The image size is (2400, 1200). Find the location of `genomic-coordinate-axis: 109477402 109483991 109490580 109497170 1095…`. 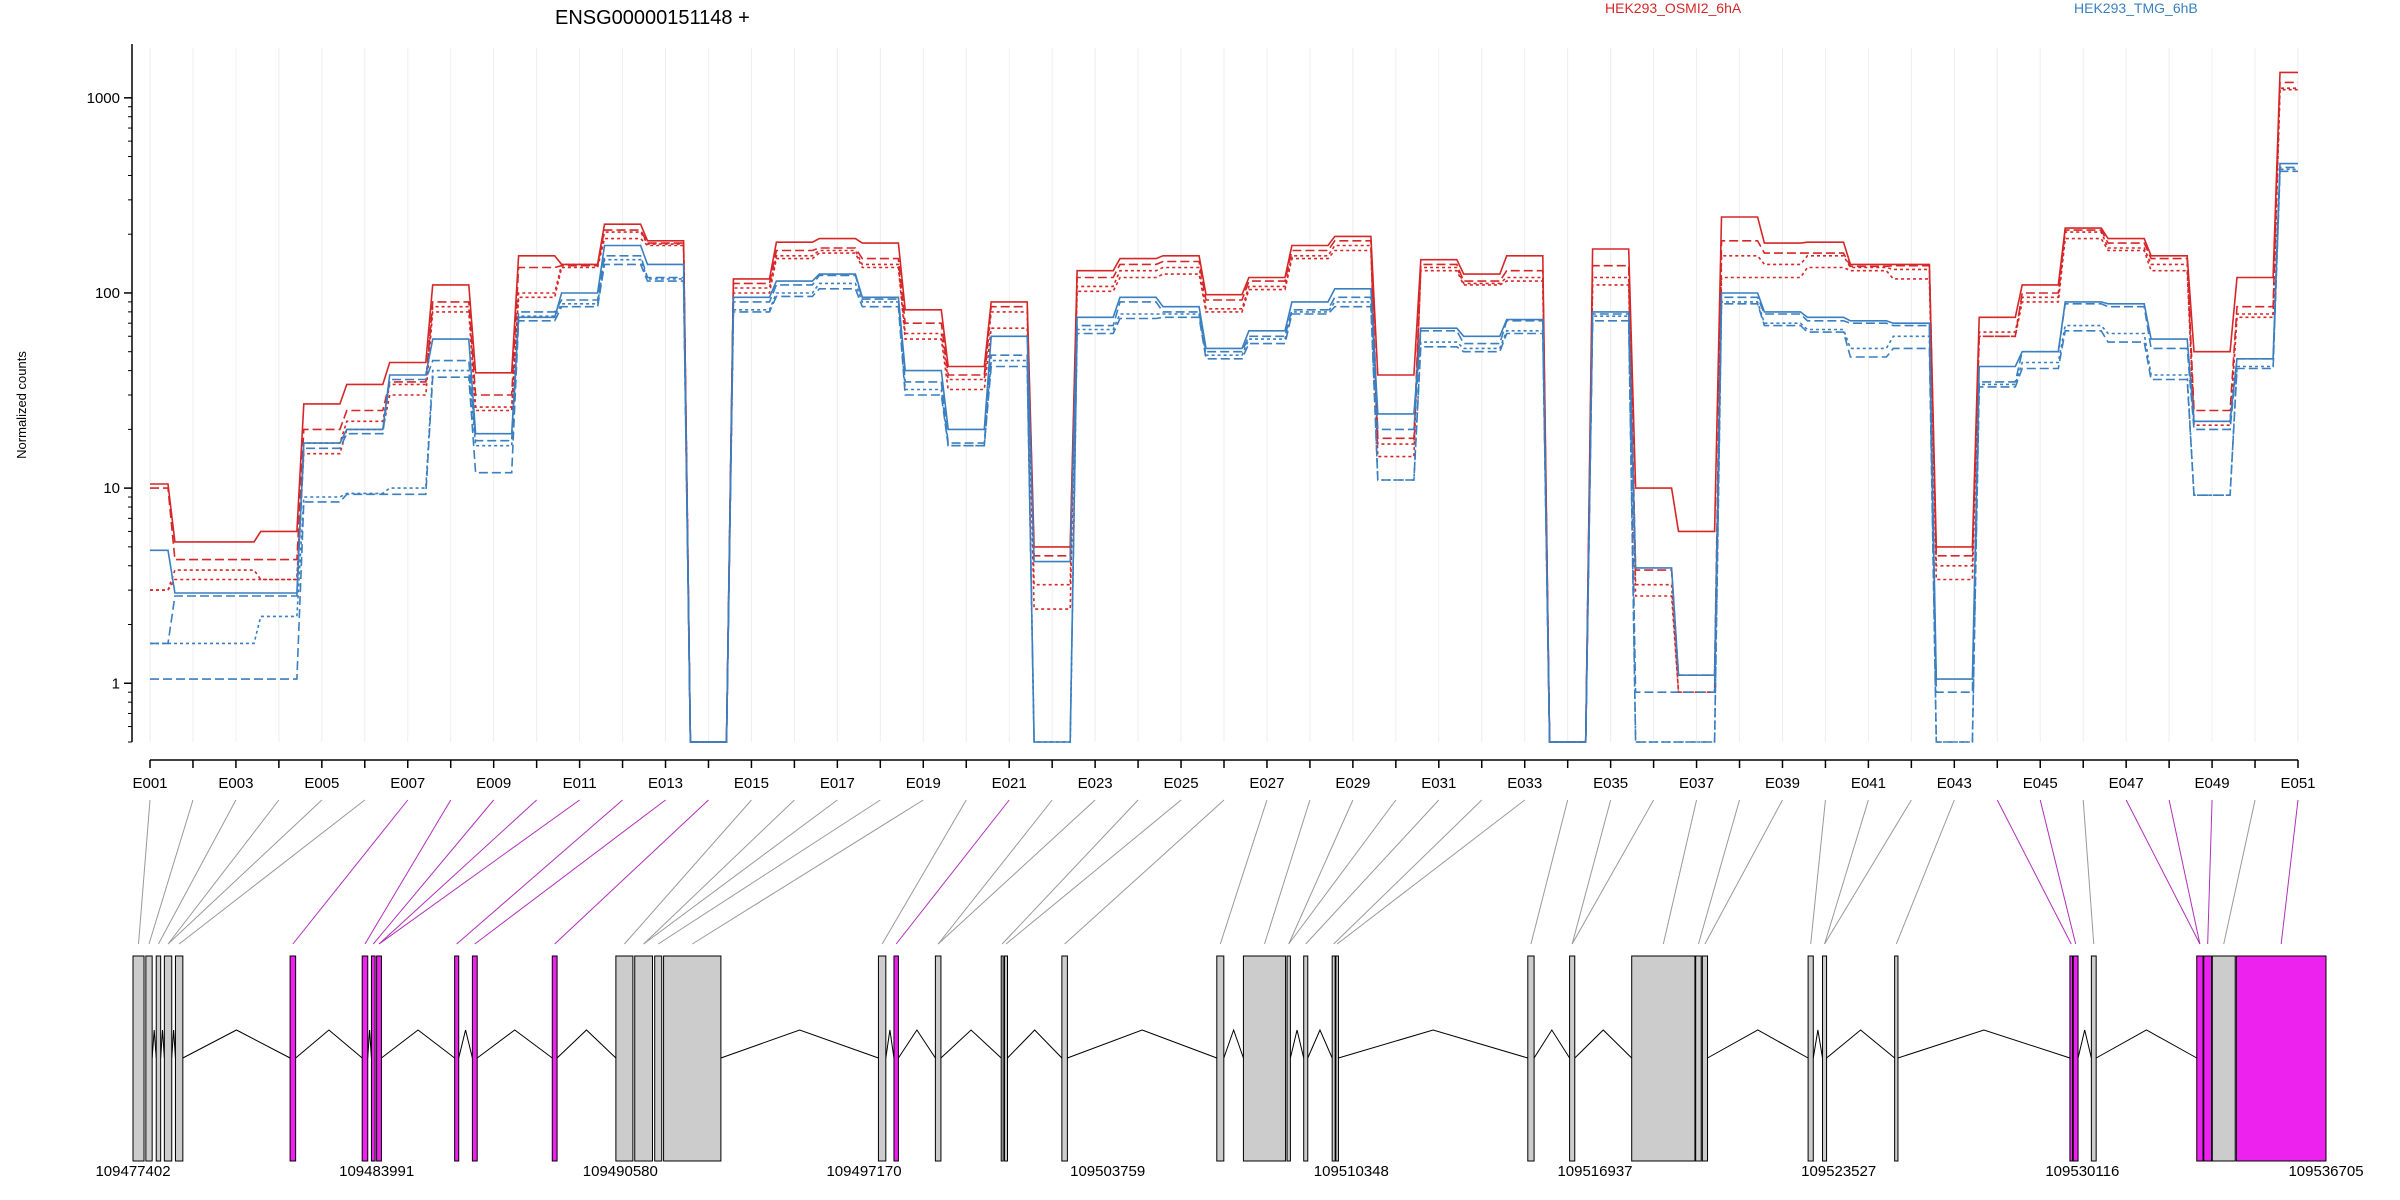

genomic-coordinate-axis: 109477402 109483991 109490580 109497170 1095… is located at coordinates (1229, 1171).